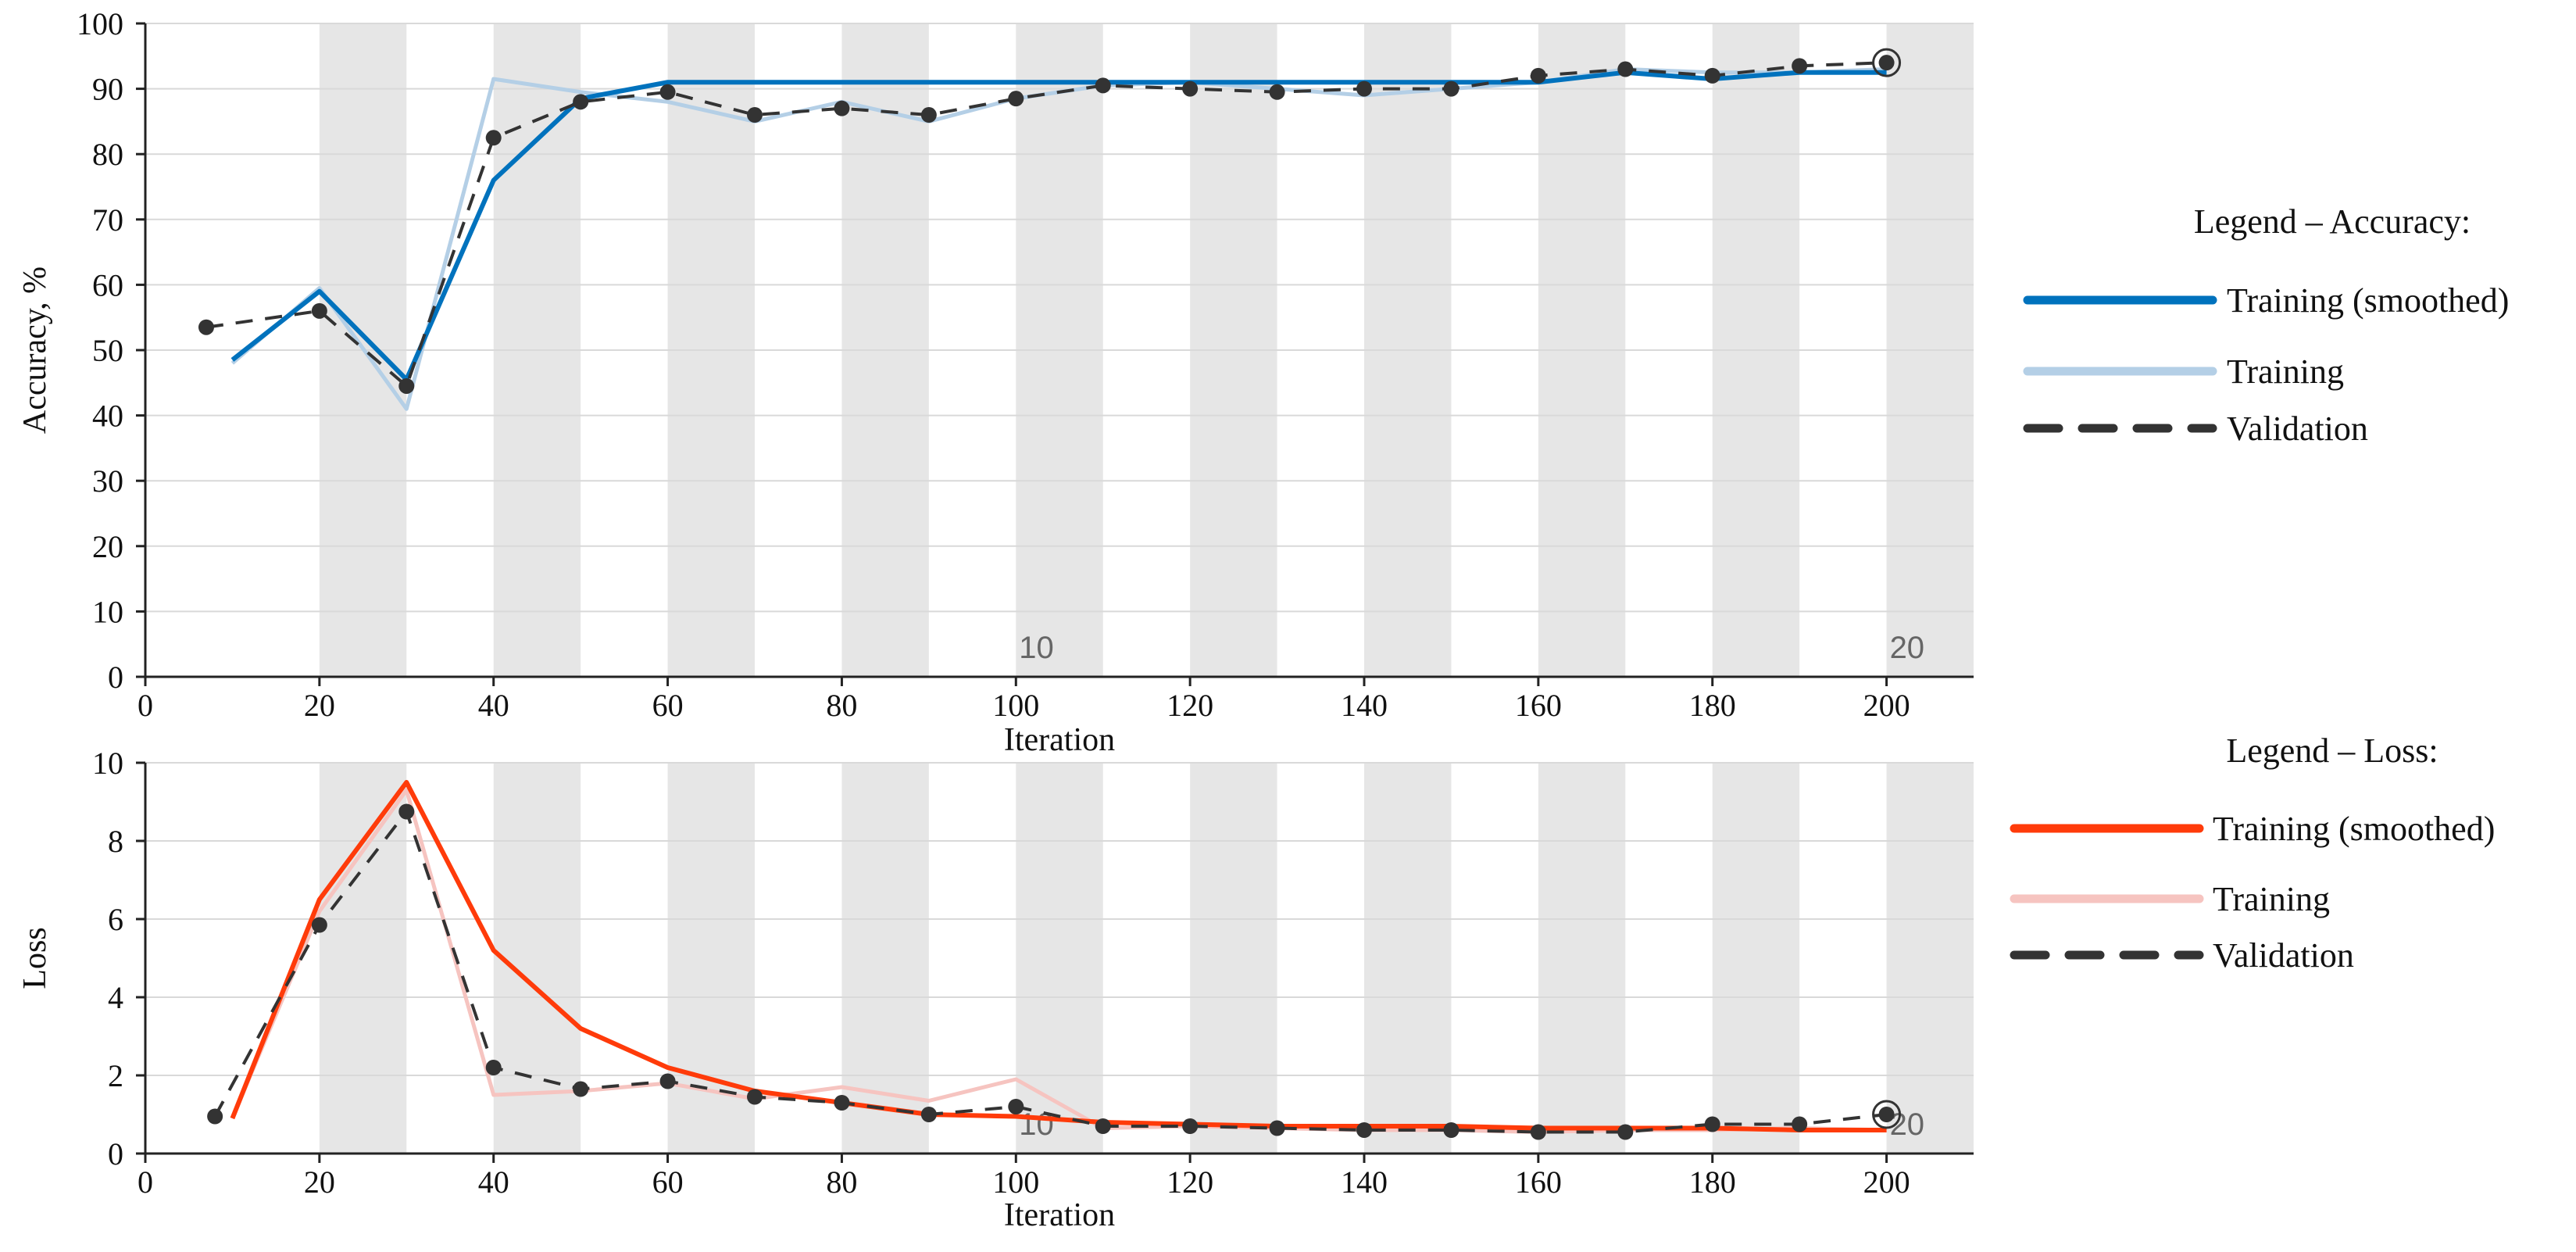 The height and width of the screenshot is (1252, 2576). What do you see at coordinates (35, 350) in the screenshot?
I see `y-axis-title: Accuracy, %` at bounding box center [35, 350].